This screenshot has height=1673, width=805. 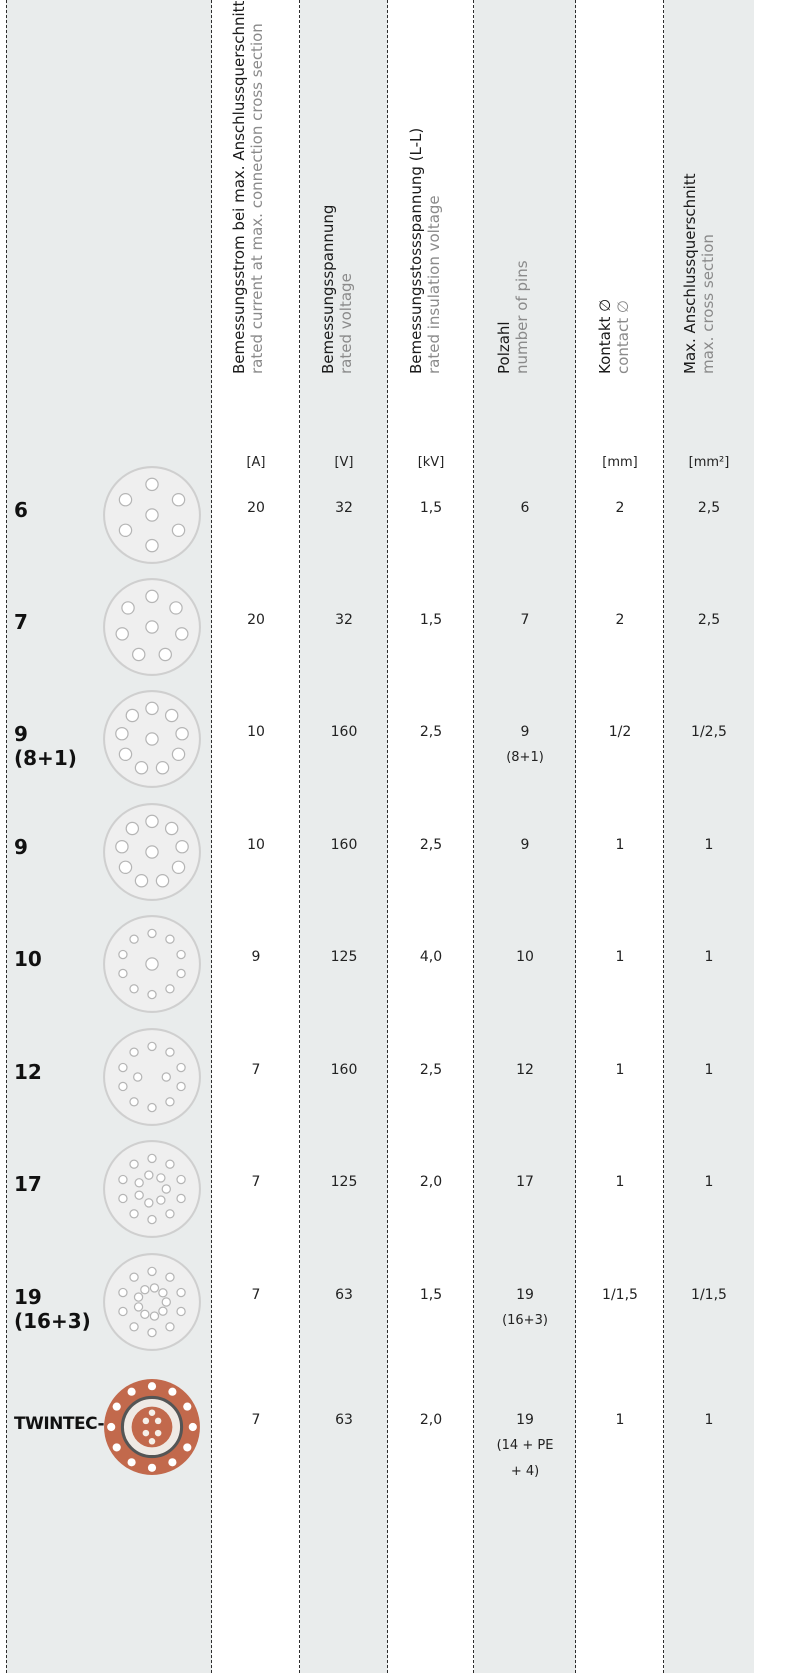 What do you see at coordinates (21, 847) in the screenshot?
I see `row-label: 9` at bounding box center [21, 847].